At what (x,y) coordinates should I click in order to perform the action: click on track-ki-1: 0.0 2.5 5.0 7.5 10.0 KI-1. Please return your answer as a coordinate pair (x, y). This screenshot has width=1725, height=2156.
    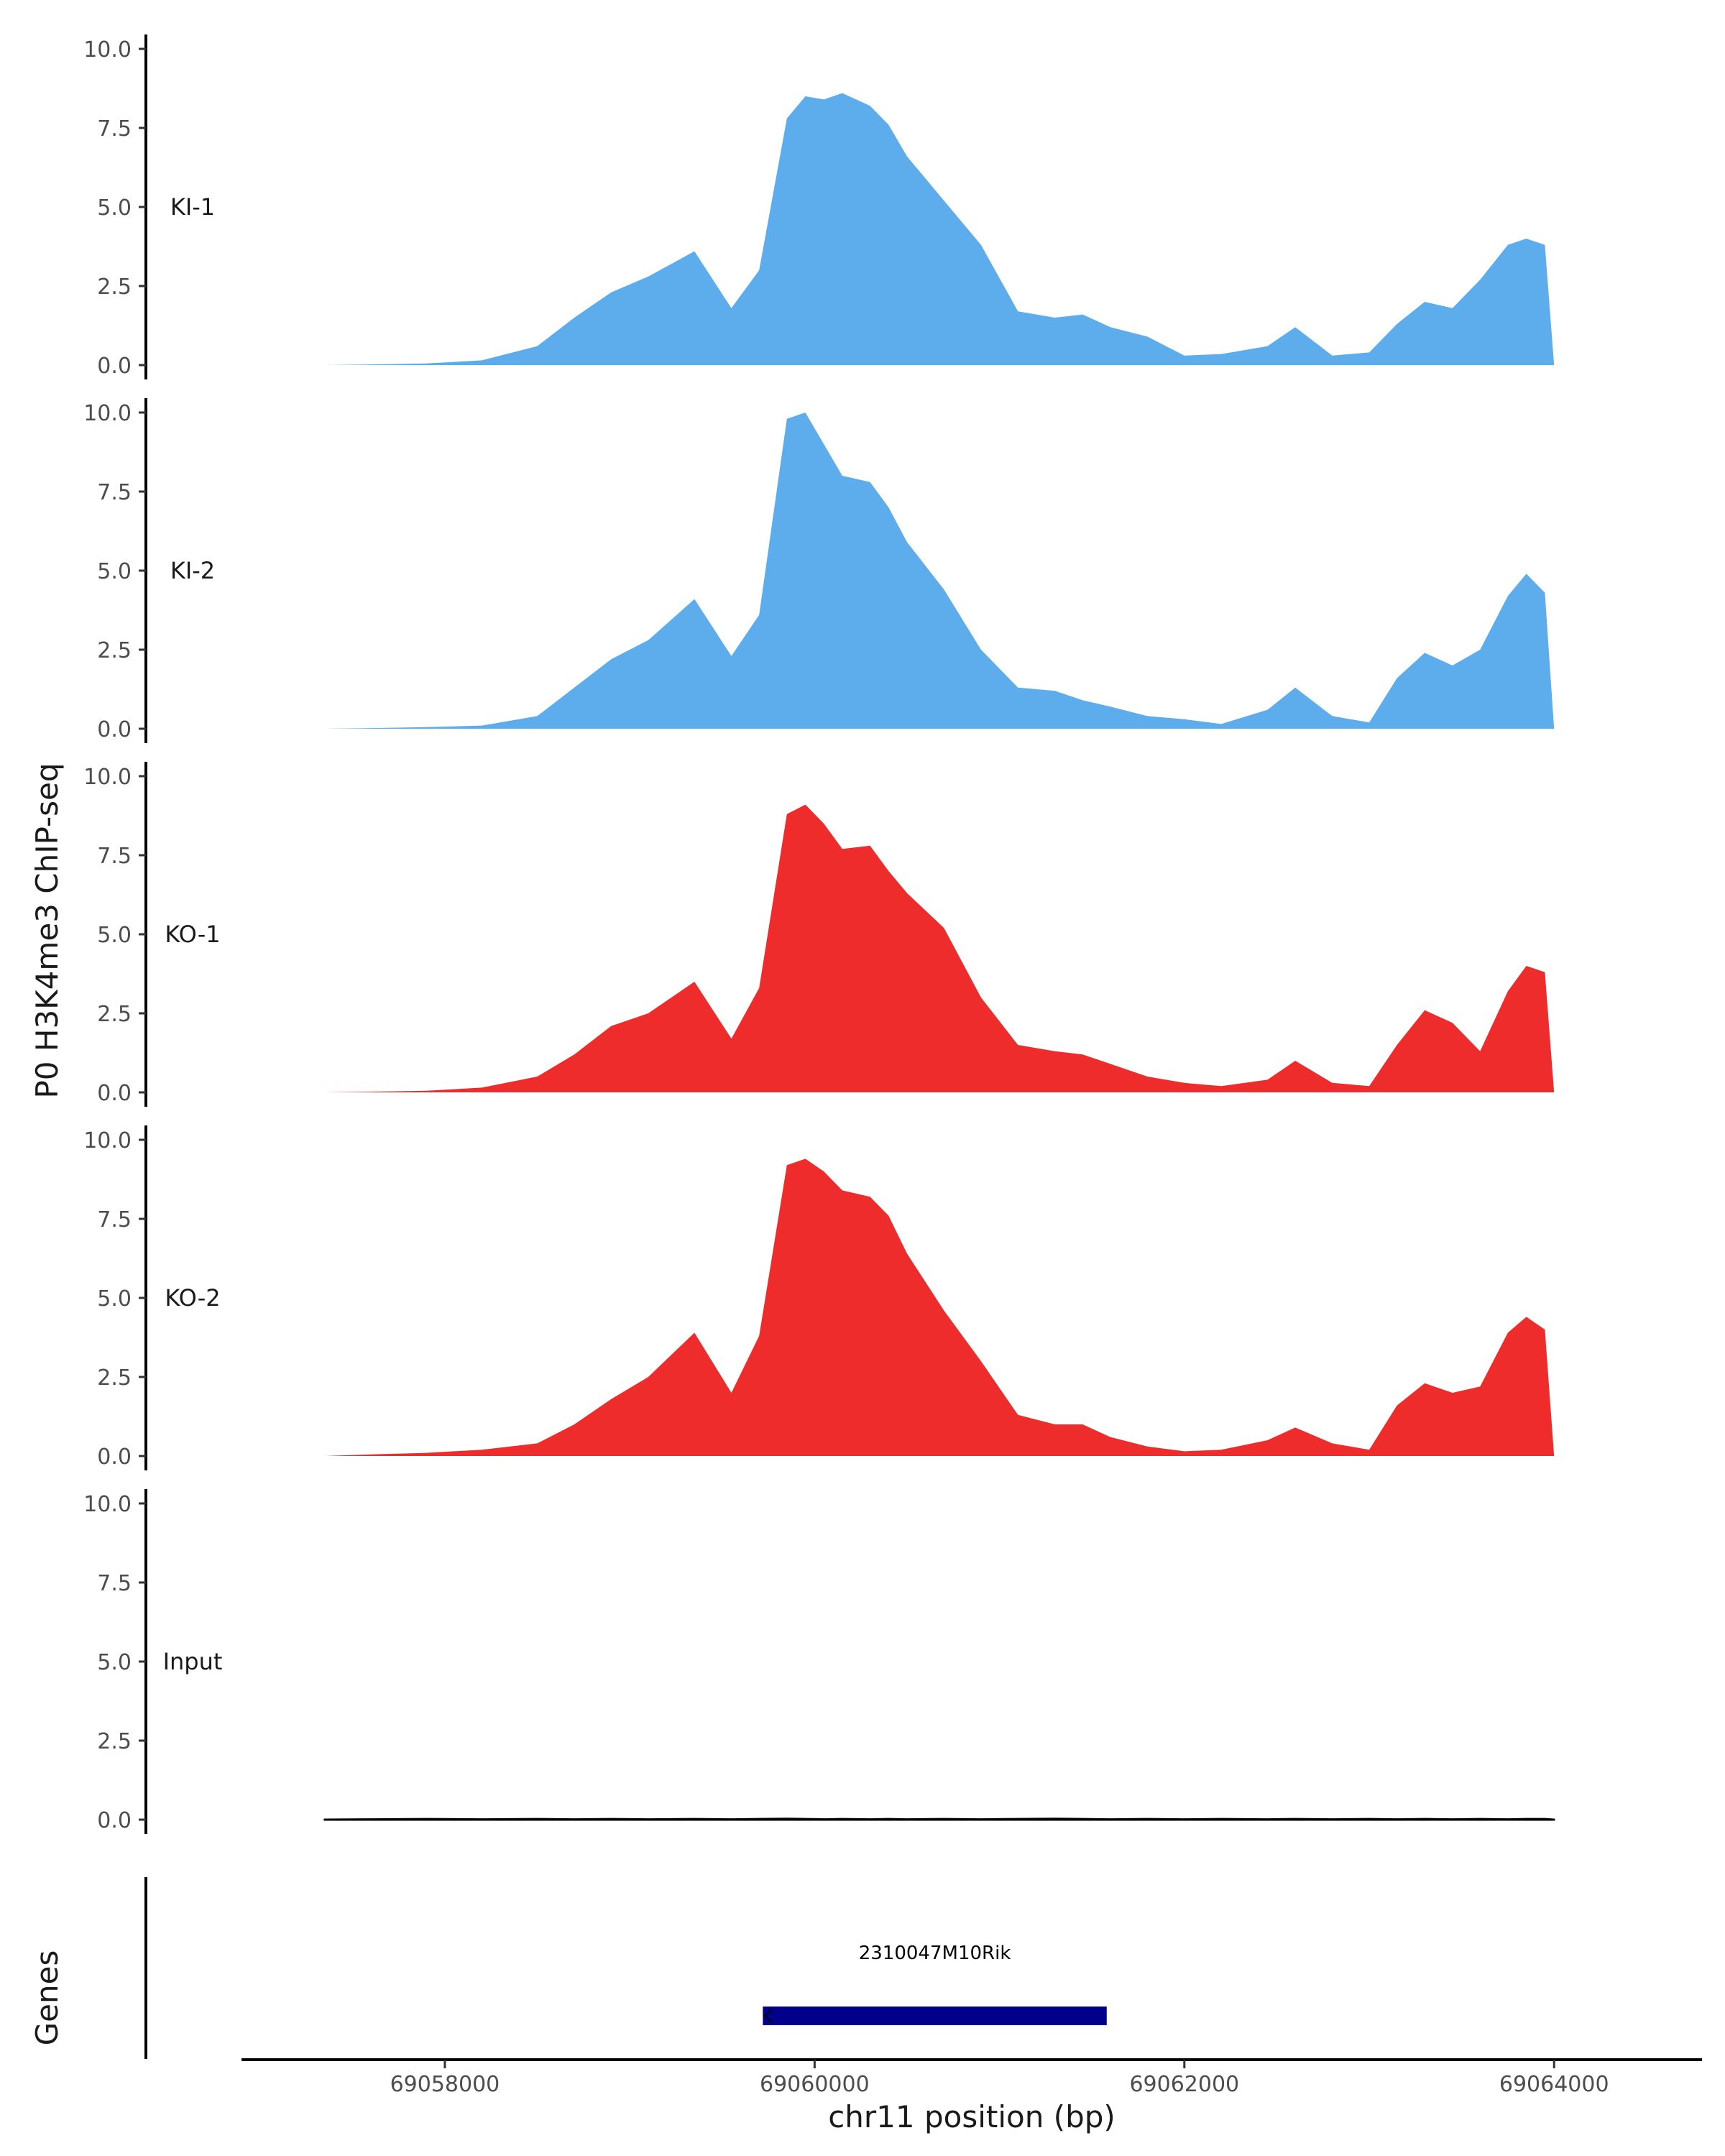
    Looking at the image, I should click on (819, 206).